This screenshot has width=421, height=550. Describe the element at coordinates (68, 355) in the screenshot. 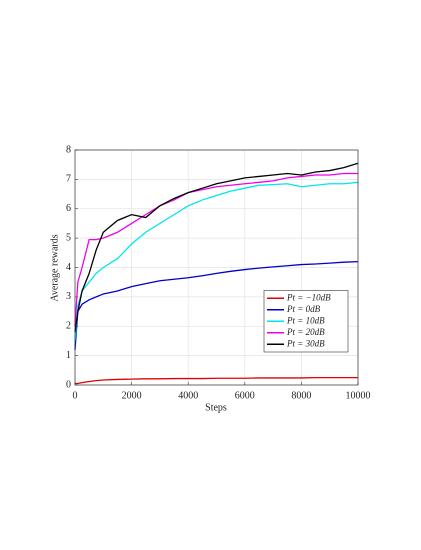

I see `y-tick-label: 1` at that location.